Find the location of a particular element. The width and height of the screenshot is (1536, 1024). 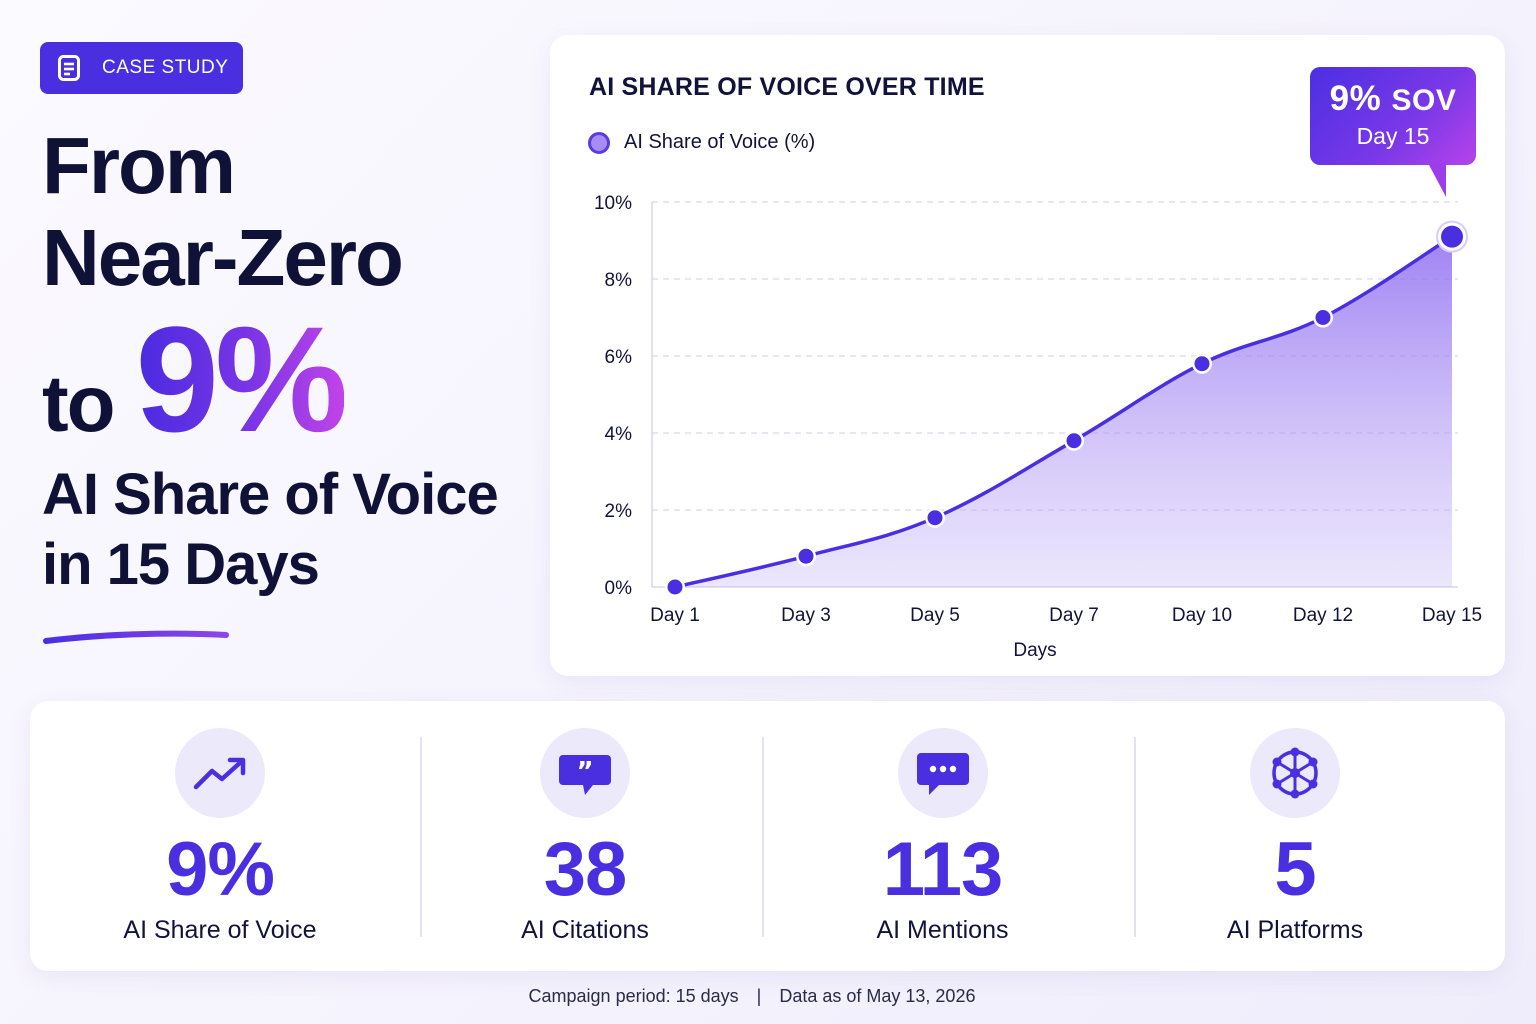

stat-label: AI Mentions is located at coordinates (942, 930).